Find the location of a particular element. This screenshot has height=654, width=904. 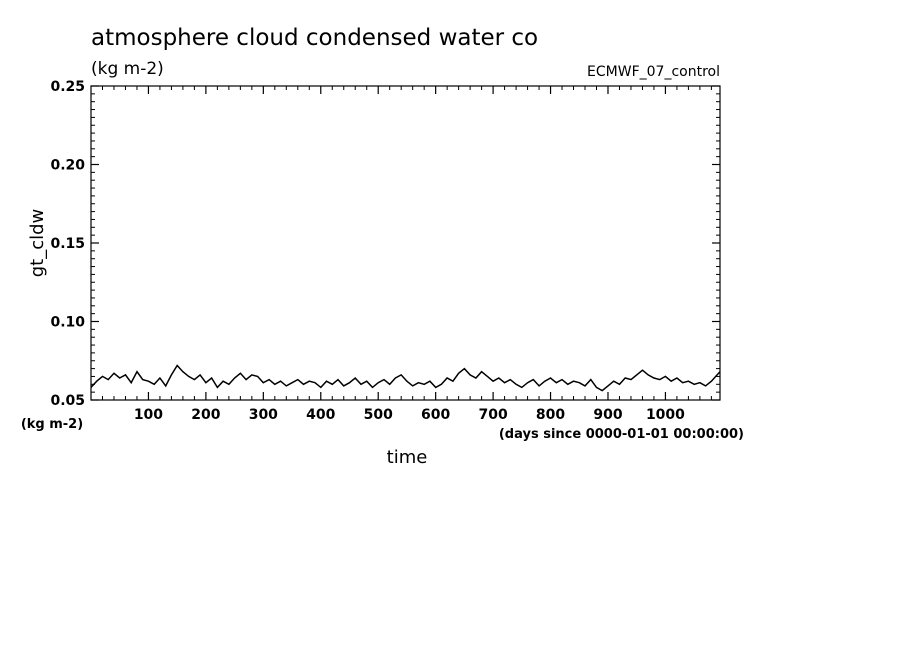

series-line is located at coordinates (405, 378).